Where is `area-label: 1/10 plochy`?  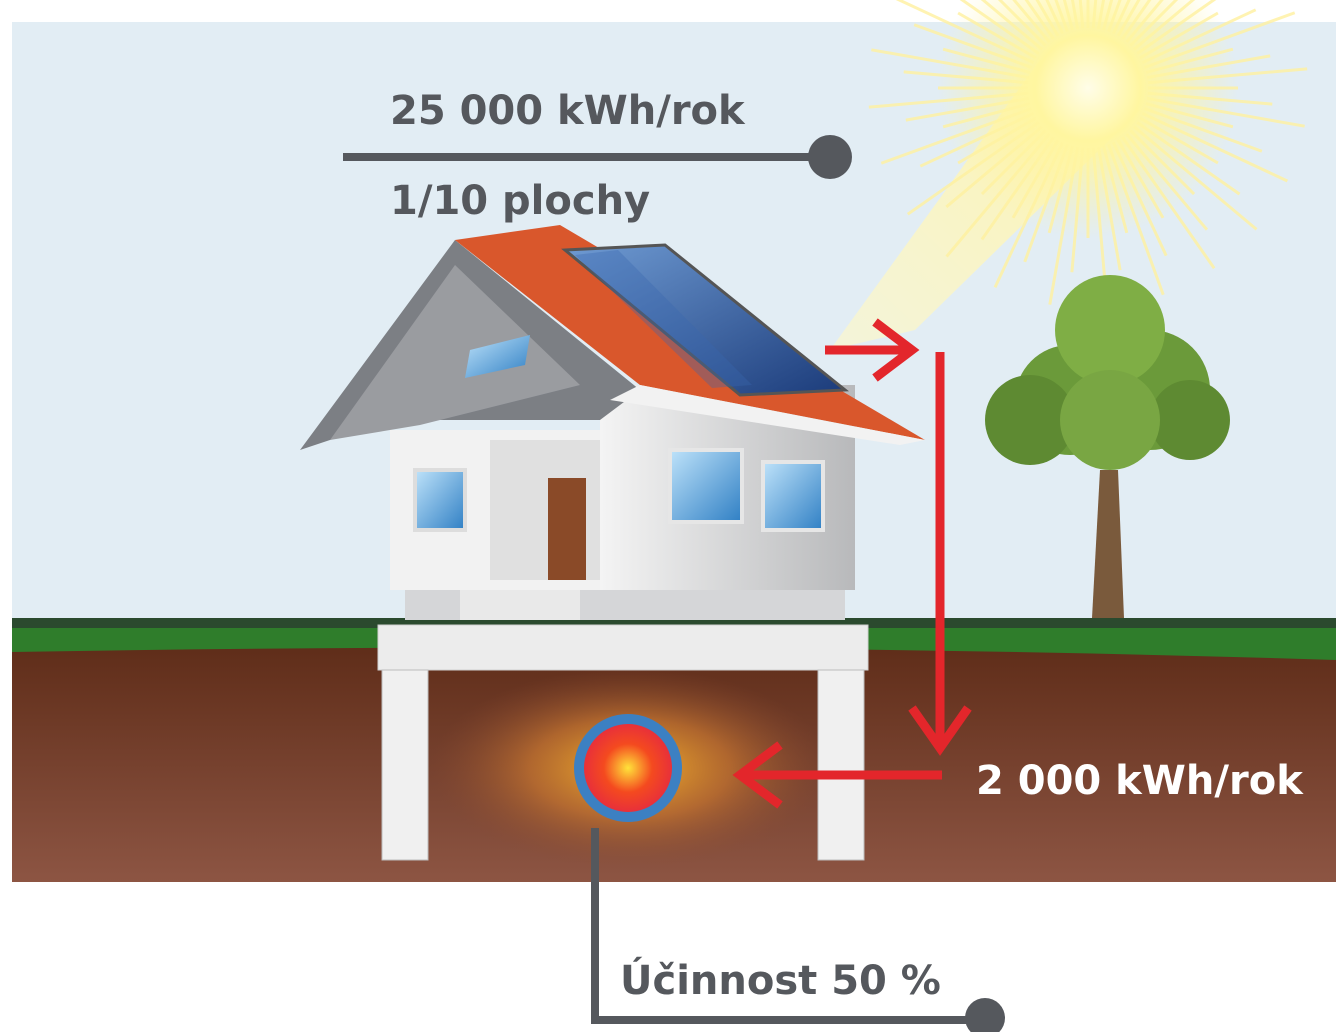 area-label: 1/10 plochy is located at coordinates (520, 201).